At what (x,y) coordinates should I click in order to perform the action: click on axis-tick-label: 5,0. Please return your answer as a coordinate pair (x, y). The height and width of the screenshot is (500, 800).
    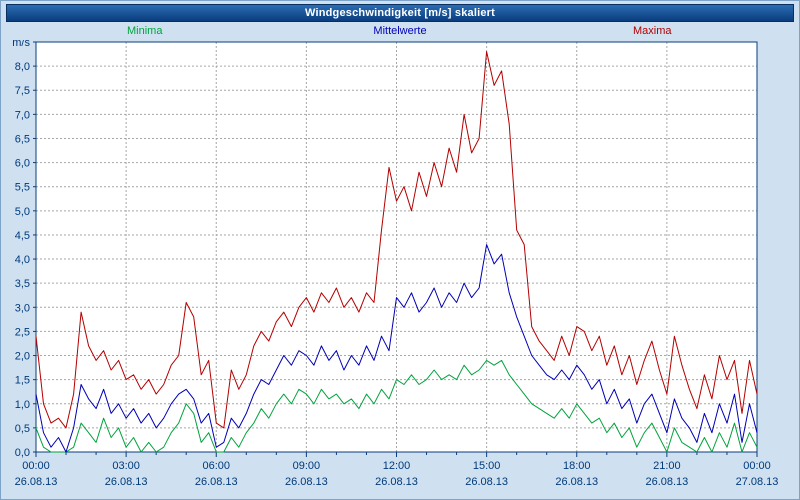
    Looking at the image, I should click on (22, 212).